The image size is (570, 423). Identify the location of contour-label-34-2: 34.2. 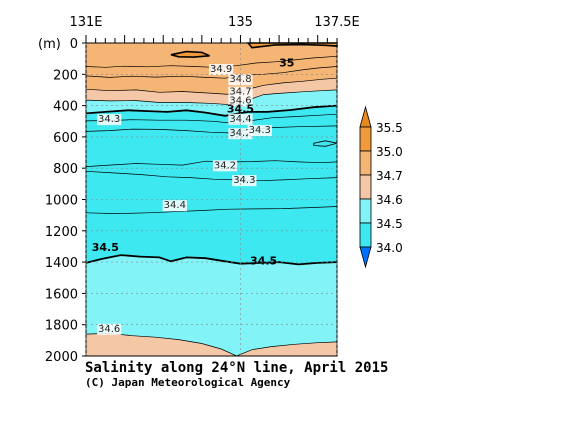
(225, 165).